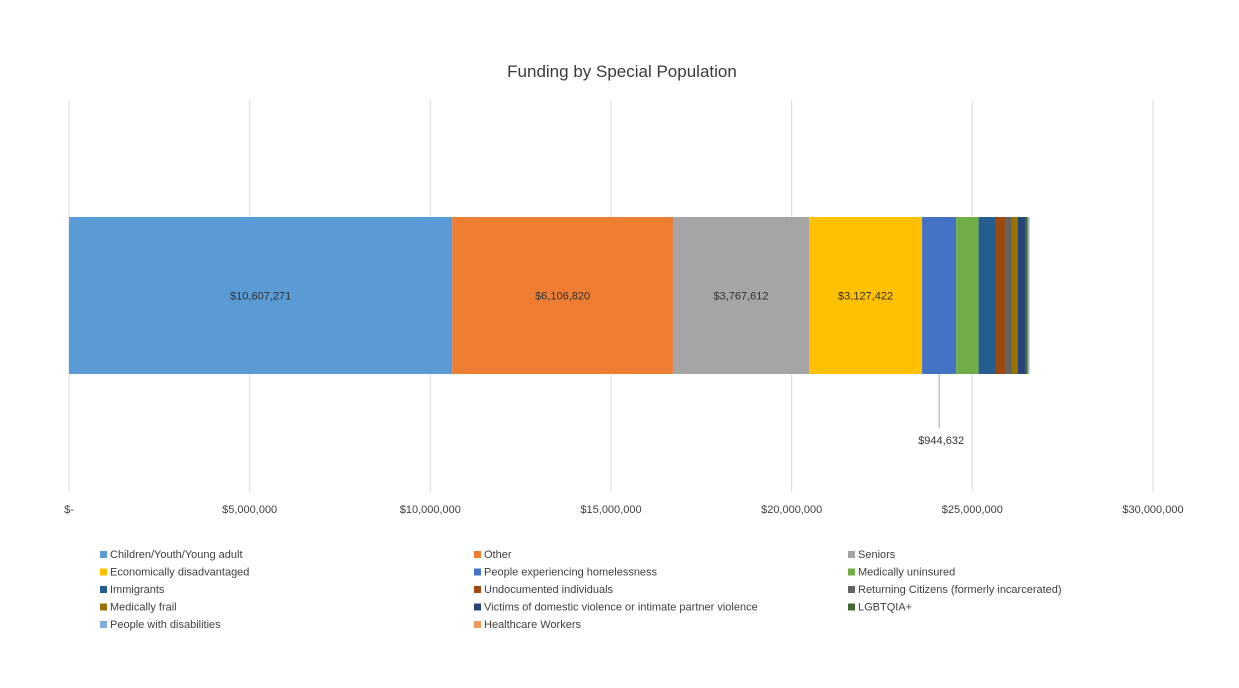  I want to click on legend-entry: Medically frail, so click(143, 608).